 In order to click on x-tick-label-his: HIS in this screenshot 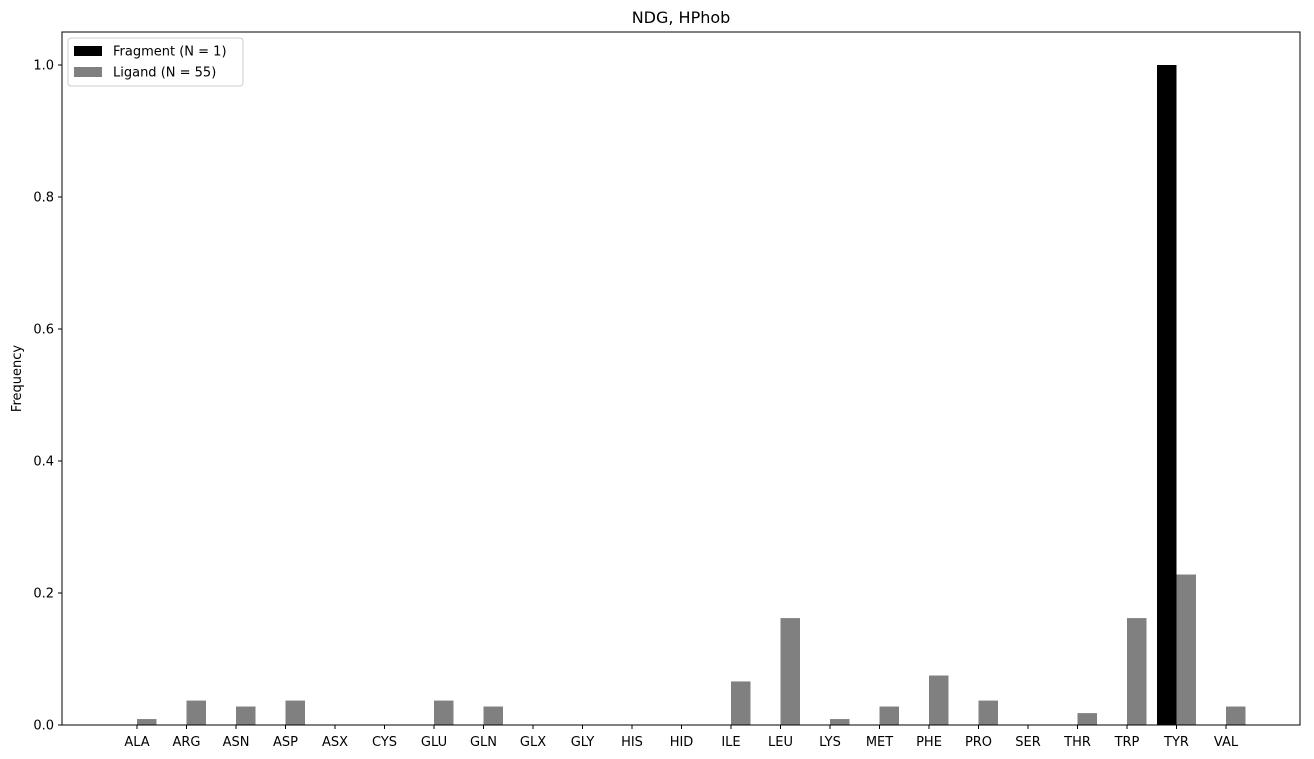, I will do `click(632, 742)`.